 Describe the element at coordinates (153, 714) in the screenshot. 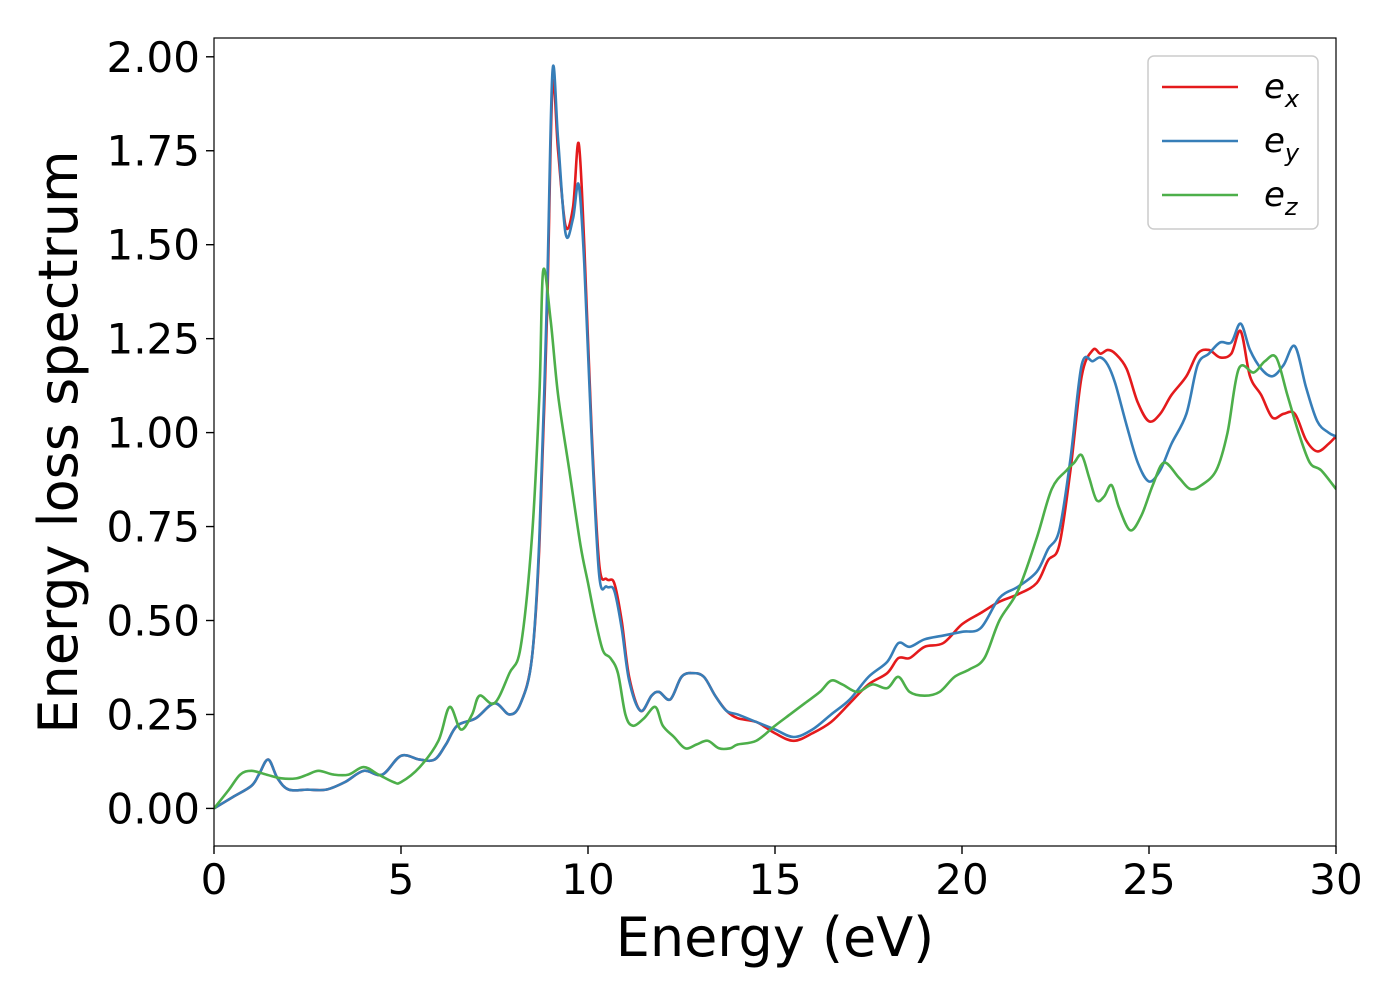

I see `y-tick-label: 0.25` at that location.